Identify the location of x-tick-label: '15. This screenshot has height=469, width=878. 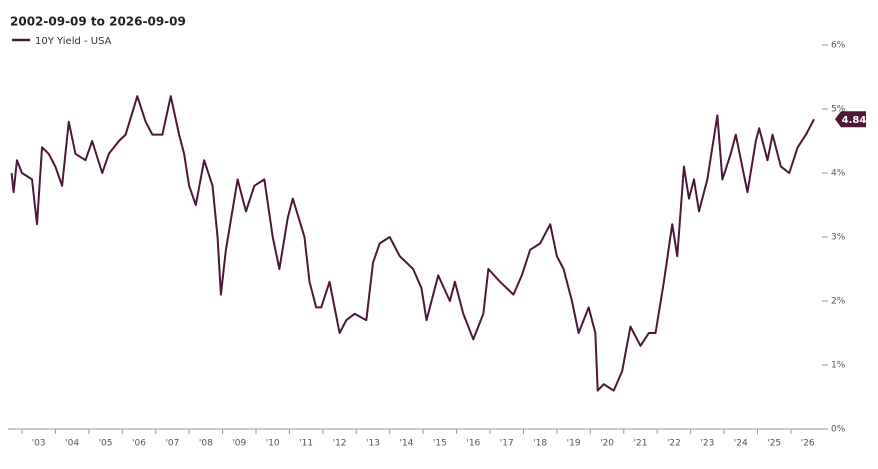
(440, 444).